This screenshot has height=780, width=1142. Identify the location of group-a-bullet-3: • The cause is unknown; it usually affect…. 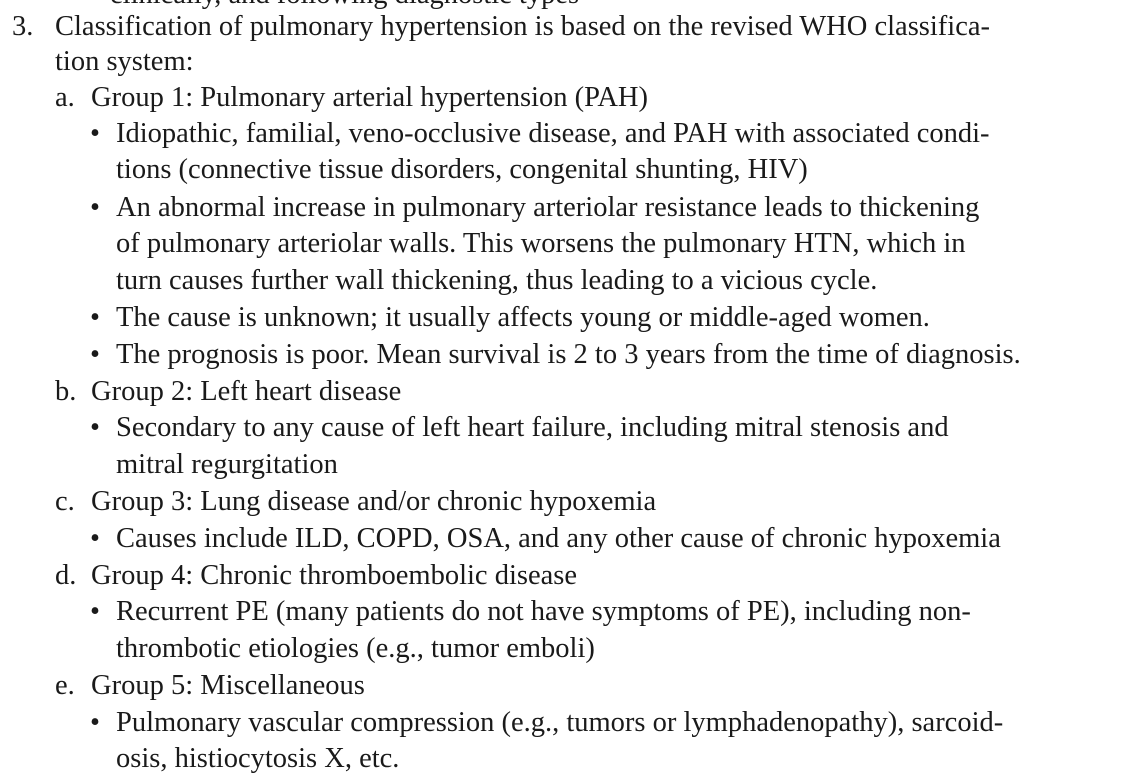
(510, 317).